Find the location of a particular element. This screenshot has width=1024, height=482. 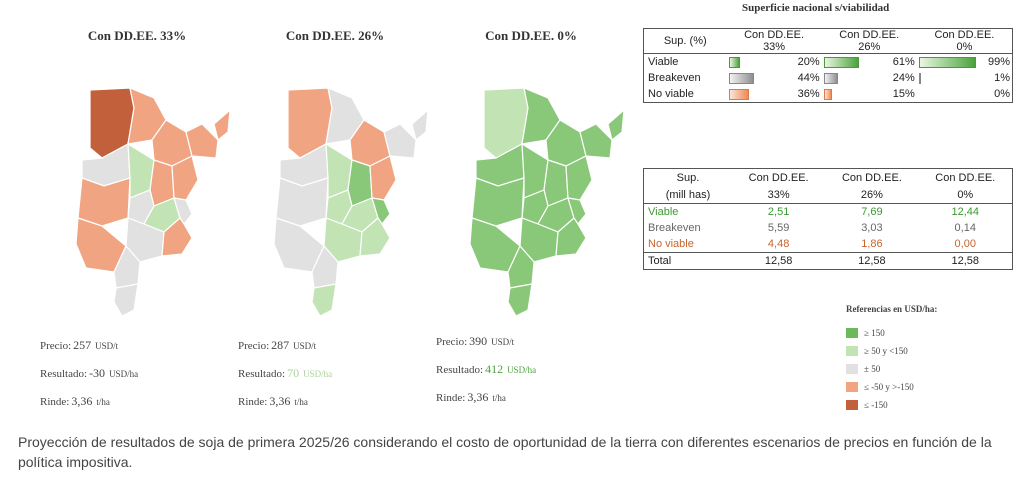

map-region-bsas-e is located at coordinates (381, 211).